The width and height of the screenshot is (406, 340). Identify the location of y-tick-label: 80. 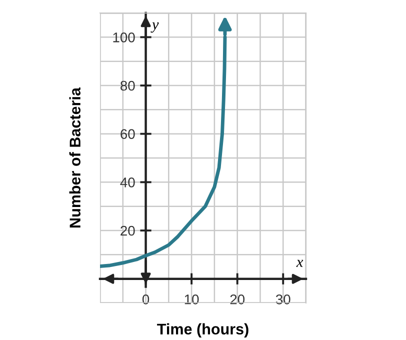
(127, 85).